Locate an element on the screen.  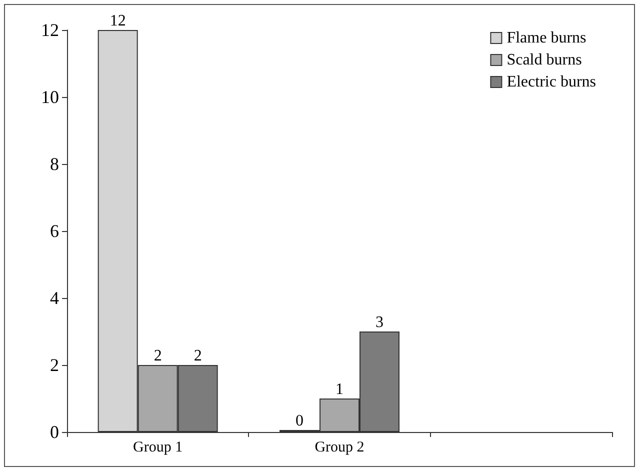
data-label: 1 is located at coordinates (340, 389).